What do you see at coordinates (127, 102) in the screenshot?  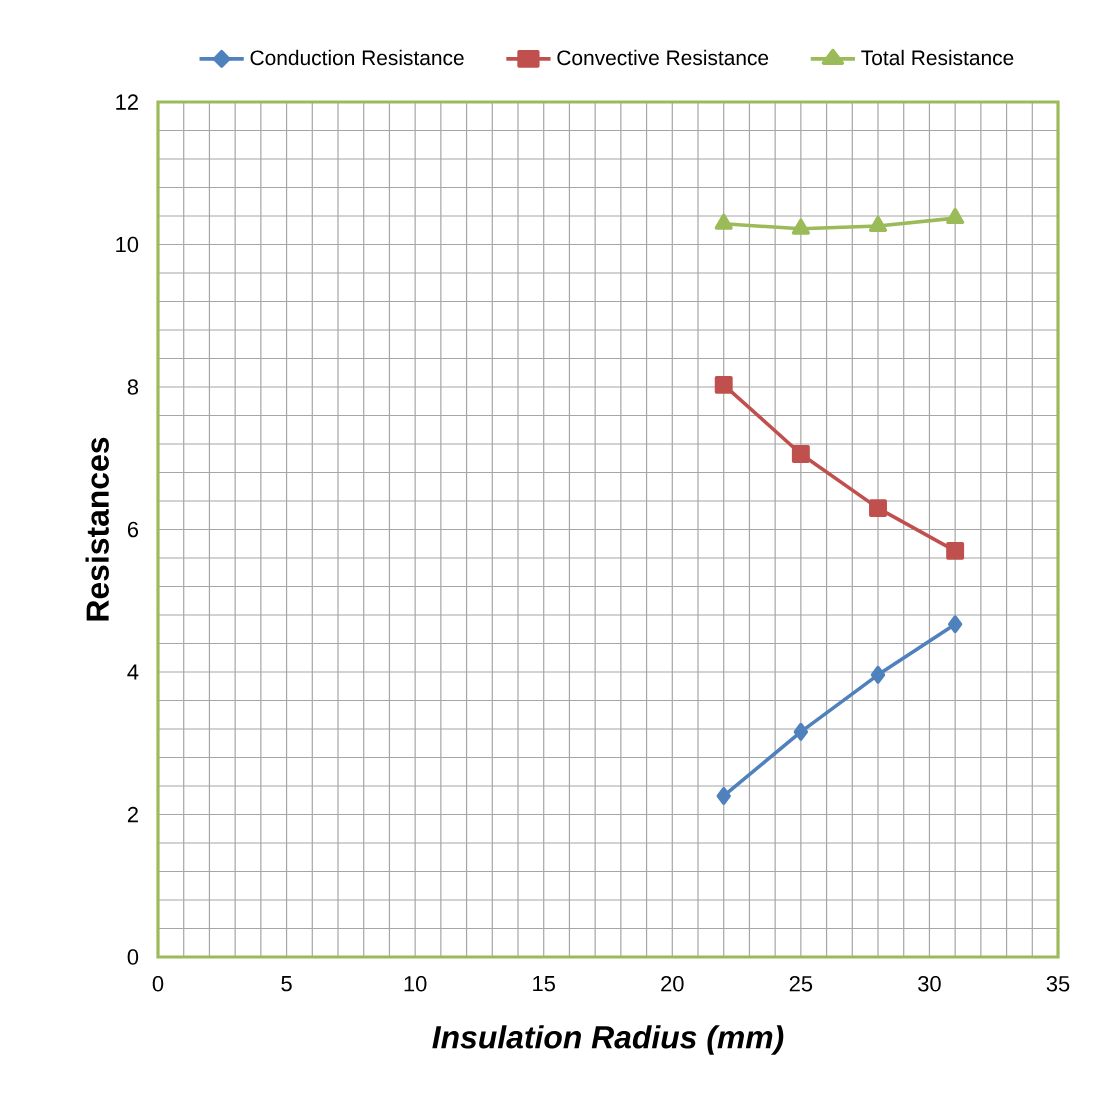 I see `y-tick-label: 12` at bounding box center [127, 102].